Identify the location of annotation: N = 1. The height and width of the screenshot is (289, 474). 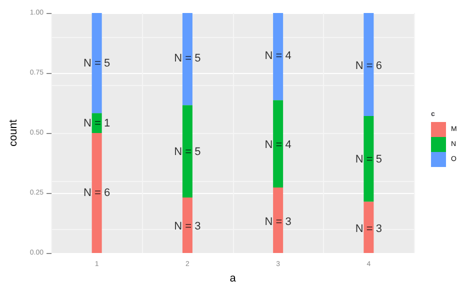
(97, 123).